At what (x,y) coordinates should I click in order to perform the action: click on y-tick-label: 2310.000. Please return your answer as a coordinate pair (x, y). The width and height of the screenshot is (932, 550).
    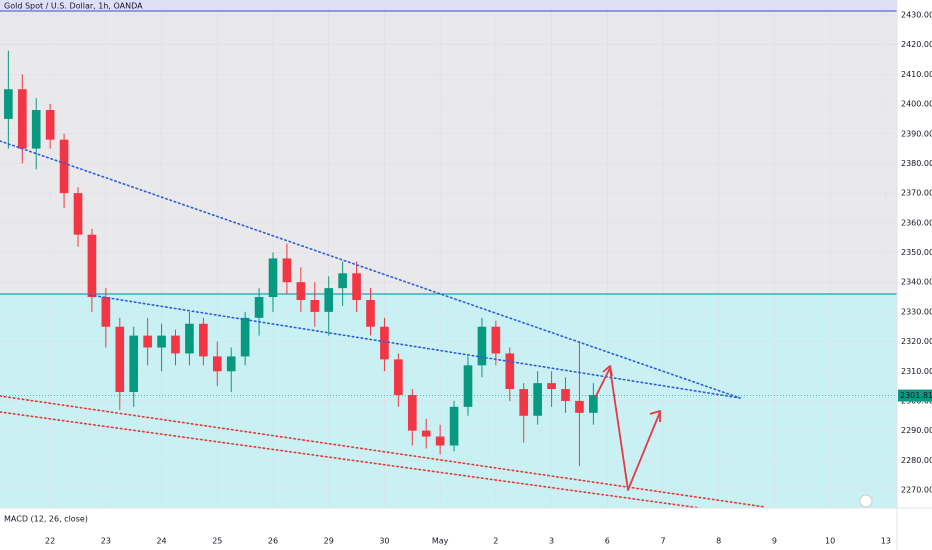
    Looking at the image, I should click on (916, 371).